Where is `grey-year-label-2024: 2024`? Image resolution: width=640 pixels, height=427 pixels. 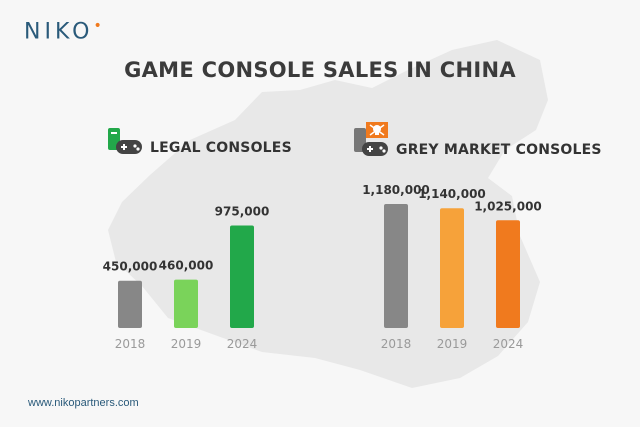
grey-year-label-2024: 2024 is located at coordinates (508, 344).